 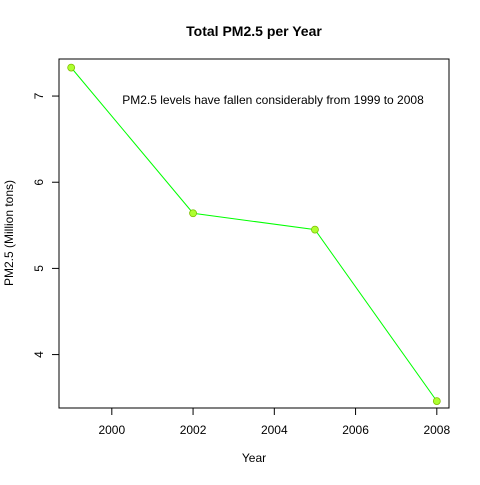 What do you see at coordinates (39, 95) in the screenshot?
I see `y-tick-label: 7` at bounding box center [39, 95].